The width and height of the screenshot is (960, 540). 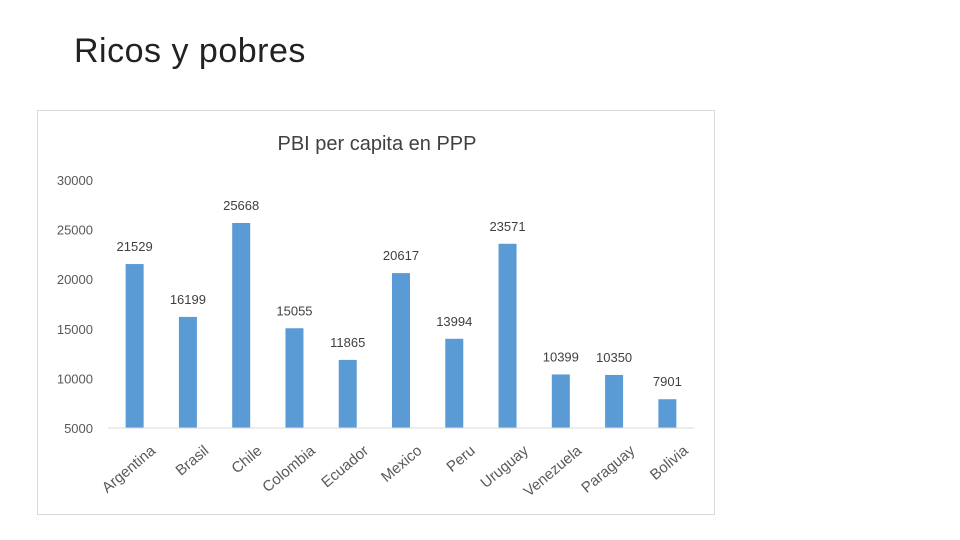 I want to click on y-tick-label: 30000, so click(x=75, y=180).